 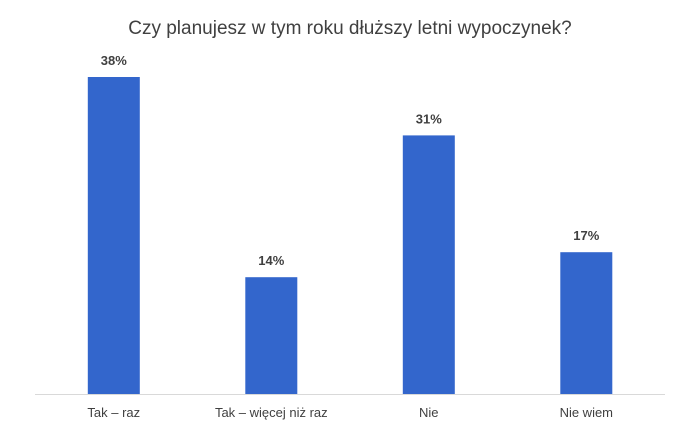 I want to click on category-label: Nie, so click(x=429, y=412).